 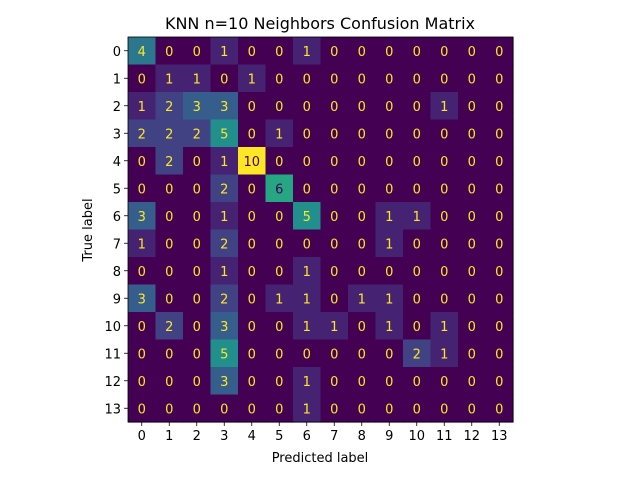 I want to click on x-tick-label: 13, so click(x=499, y=436).